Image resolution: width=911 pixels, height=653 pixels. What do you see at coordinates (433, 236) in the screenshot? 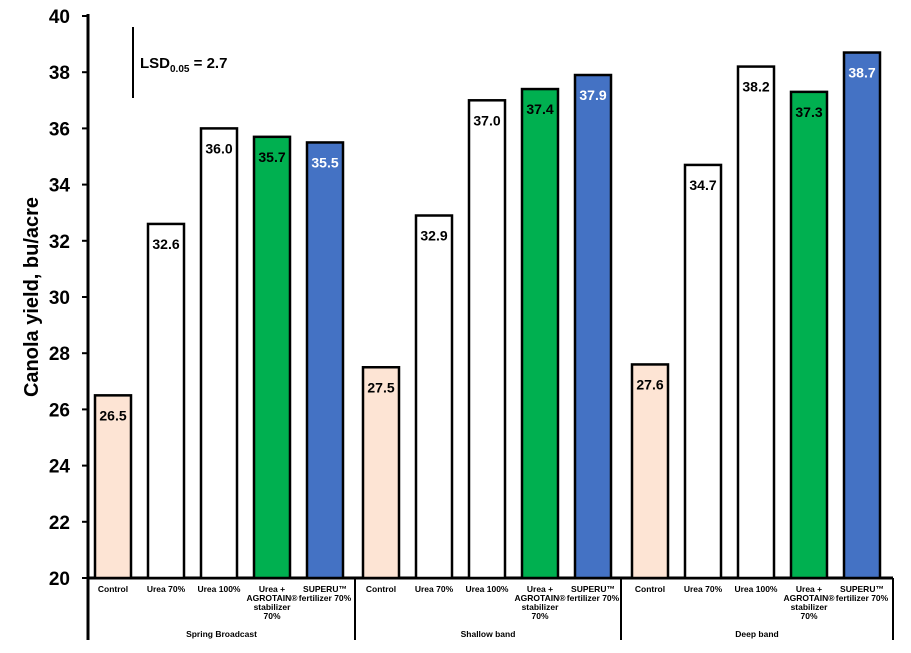
I see `bar-value-label: 32.9` at bounding box center [433, 236].